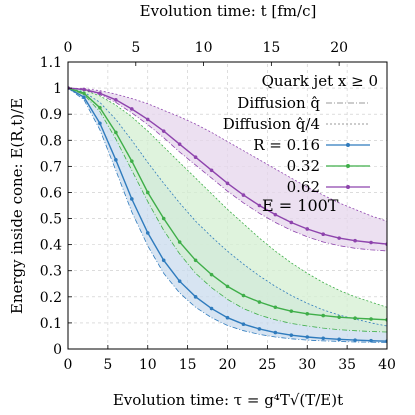 Image resolution: width=415 pixels, height=415 pixels. Describe the element at coordinates (51, 272) in the screenshot. I see `y-tick-label-3: 0.3` at that location.